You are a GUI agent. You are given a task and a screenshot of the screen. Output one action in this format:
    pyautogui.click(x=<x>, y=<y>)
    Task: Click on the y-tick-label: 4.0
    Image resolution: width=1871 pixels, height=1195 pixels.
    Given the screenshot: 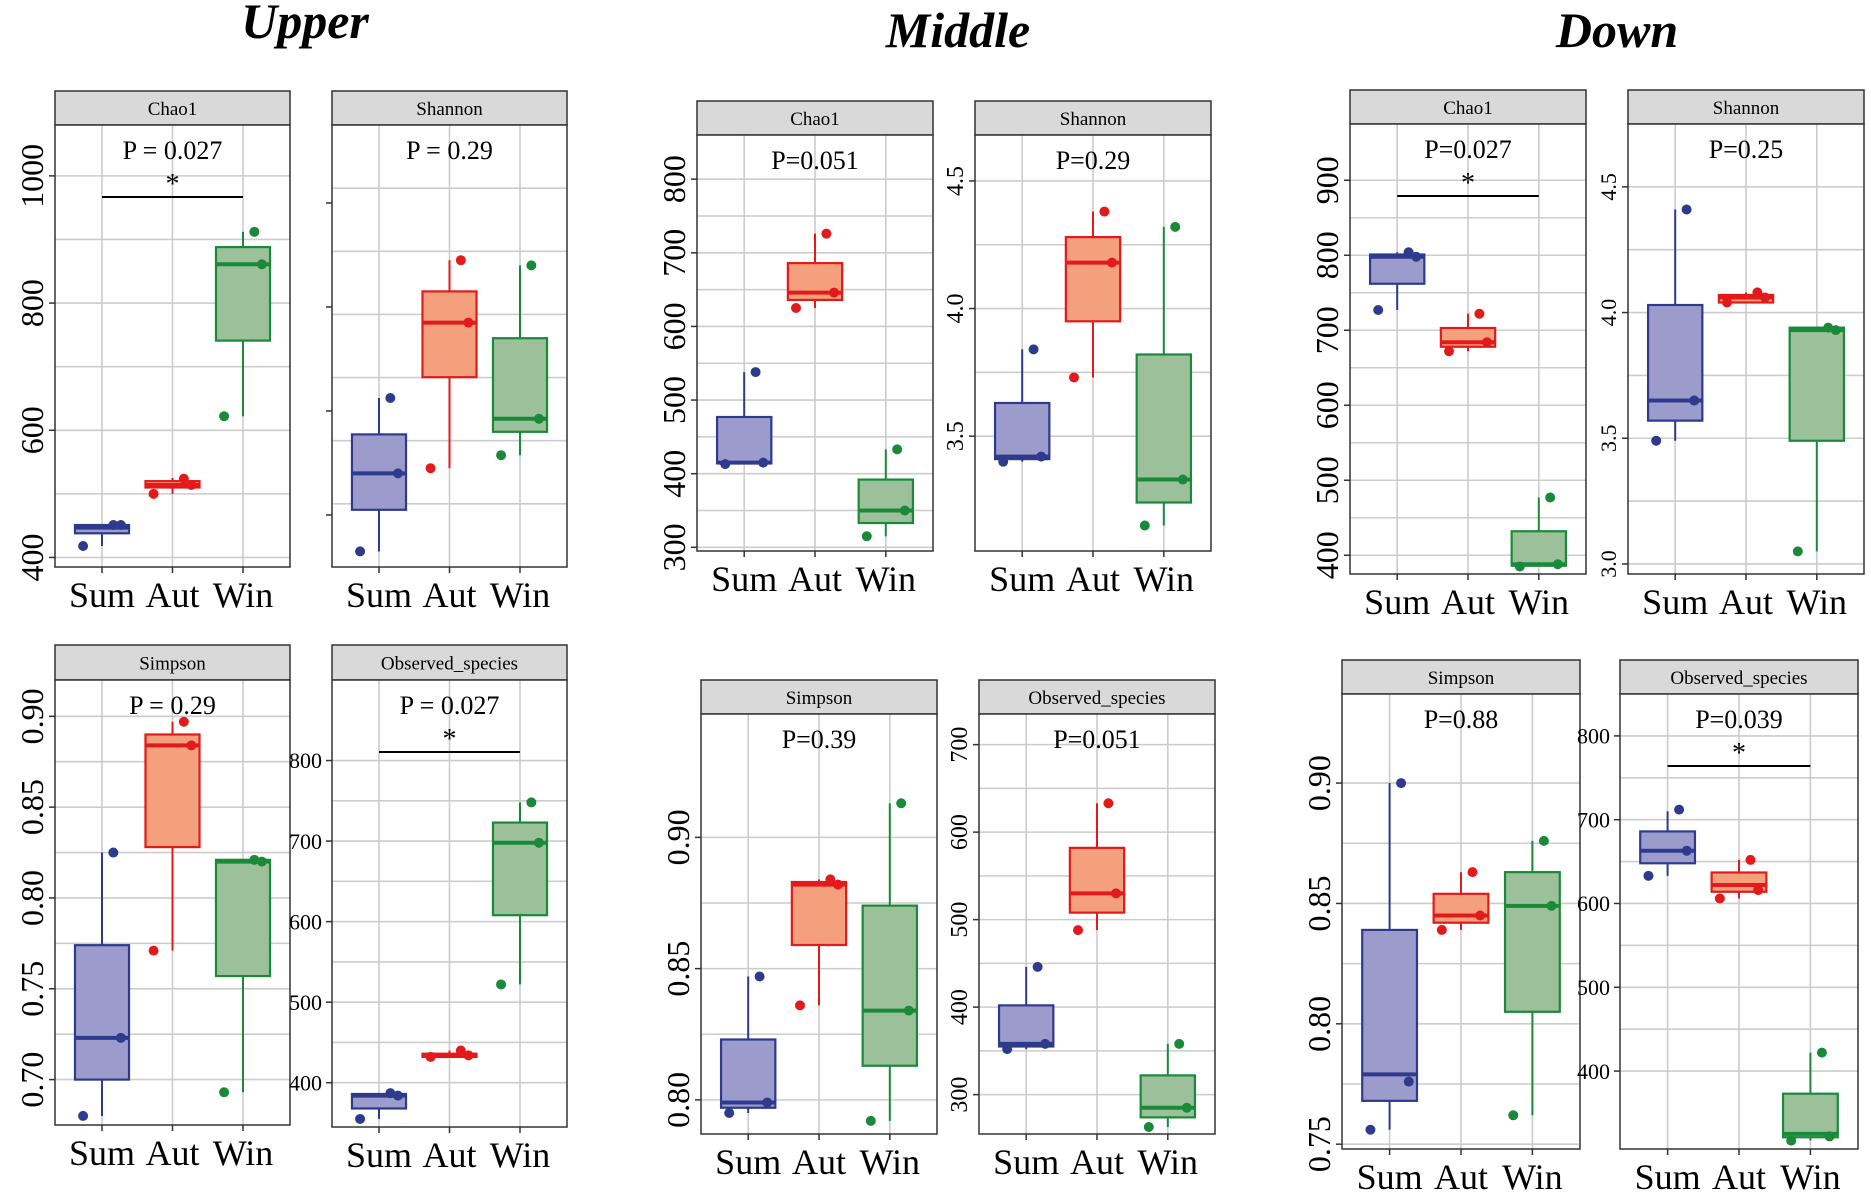 What is the action you would take?
    pyautogui.click(x=1608, y=313)
    